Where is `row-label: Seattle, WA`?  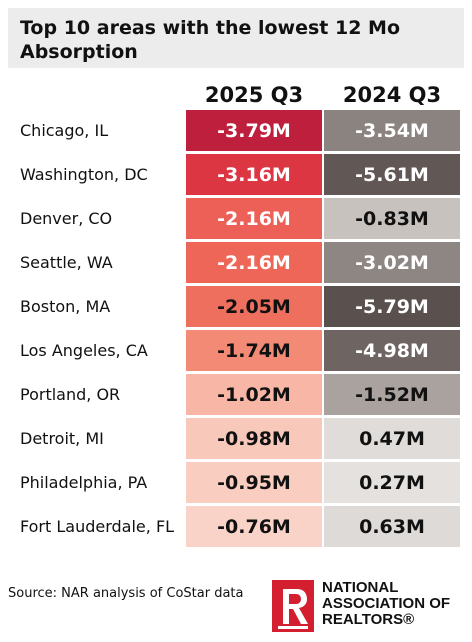
row-label: Seattle, WA is located at coordinates (66, 262).